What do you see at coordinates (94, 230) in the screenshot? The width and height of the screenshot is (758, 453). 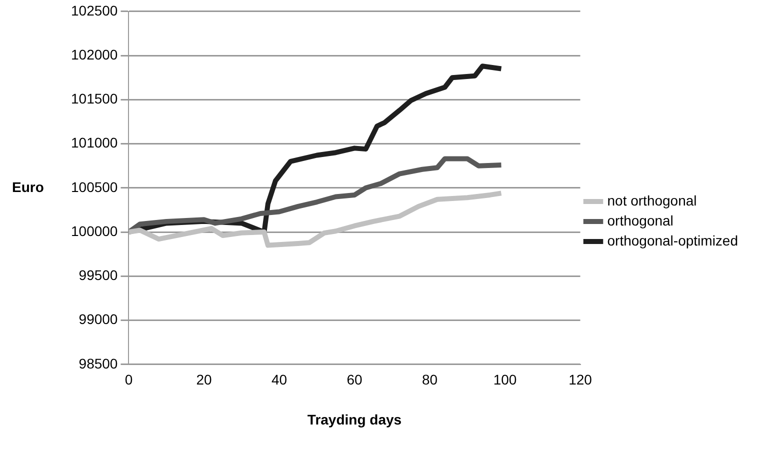 I see `y-tick-label: 100000` at bounding box center [94, 230].